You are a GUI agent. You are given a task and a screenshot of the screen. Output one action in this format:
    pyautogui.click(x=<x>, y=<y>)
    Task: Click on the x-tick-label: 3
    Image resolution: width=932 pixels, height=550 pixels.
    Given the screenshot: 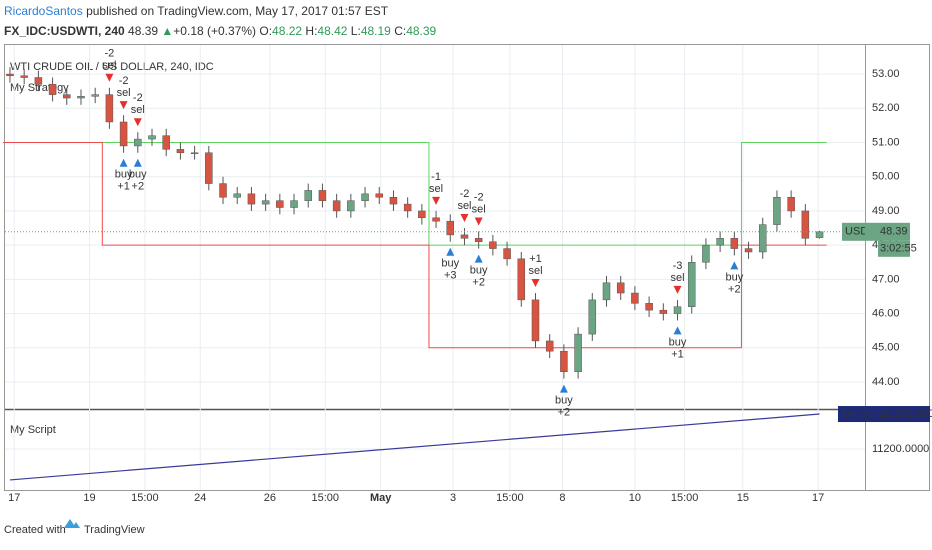 What is the action you would take?
    pyautogui.click(x=453, y=498)
    